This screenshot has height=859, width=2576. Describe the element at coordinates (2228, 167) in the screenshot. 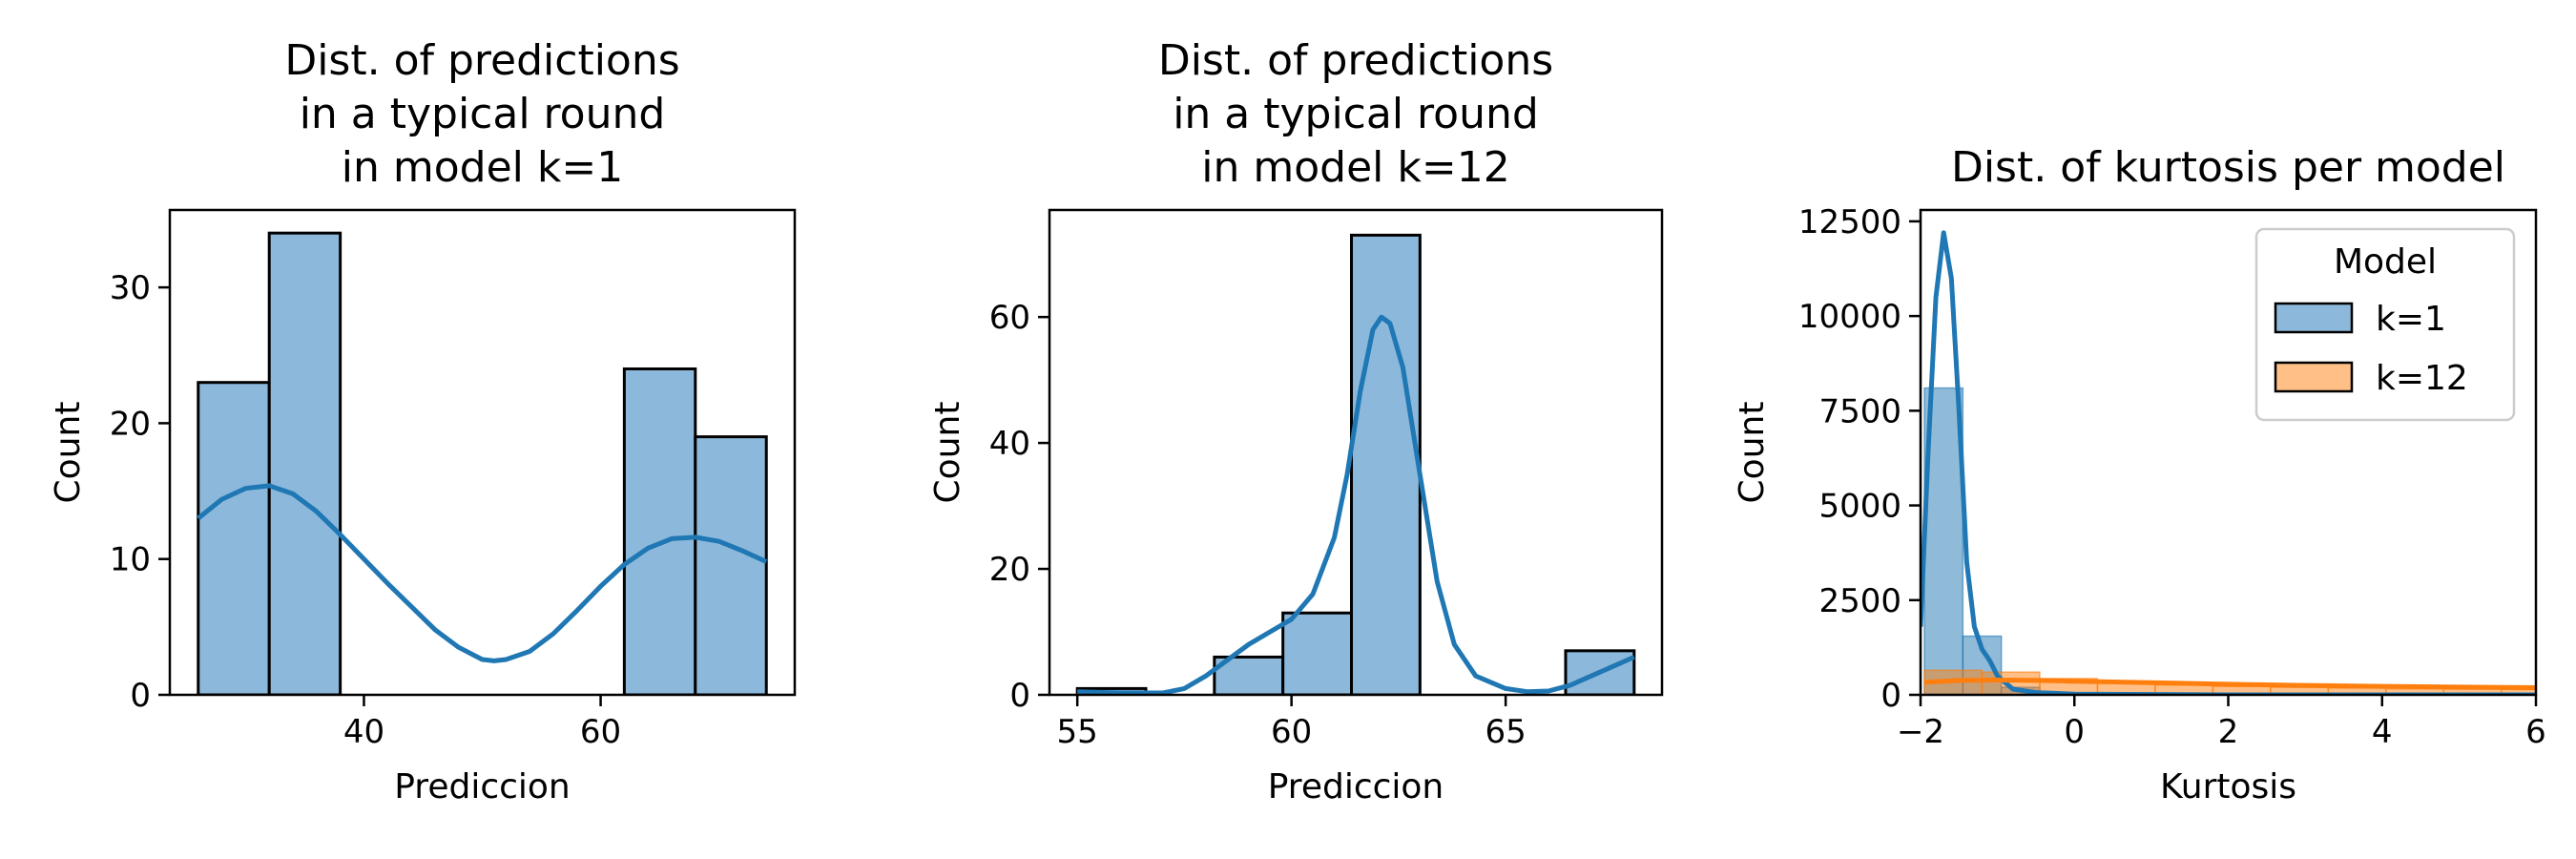

I see `chart-title-line-1: Dist. of kurtosis per model` at that location.